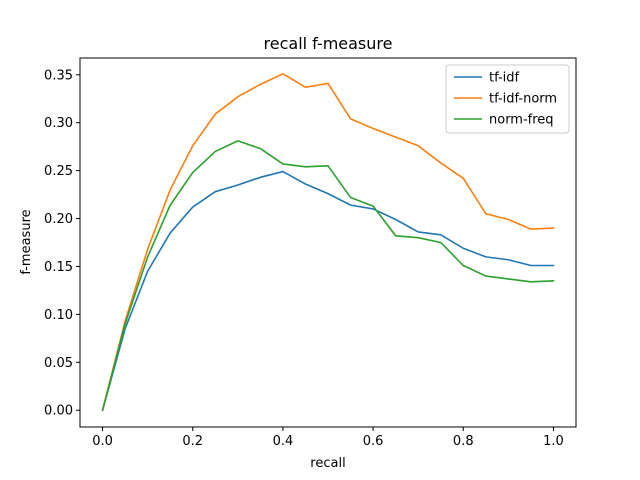  Describe the element at coordinates (58, 267) in the screenshot. I see `y-tick-label: 0.15` at that location.